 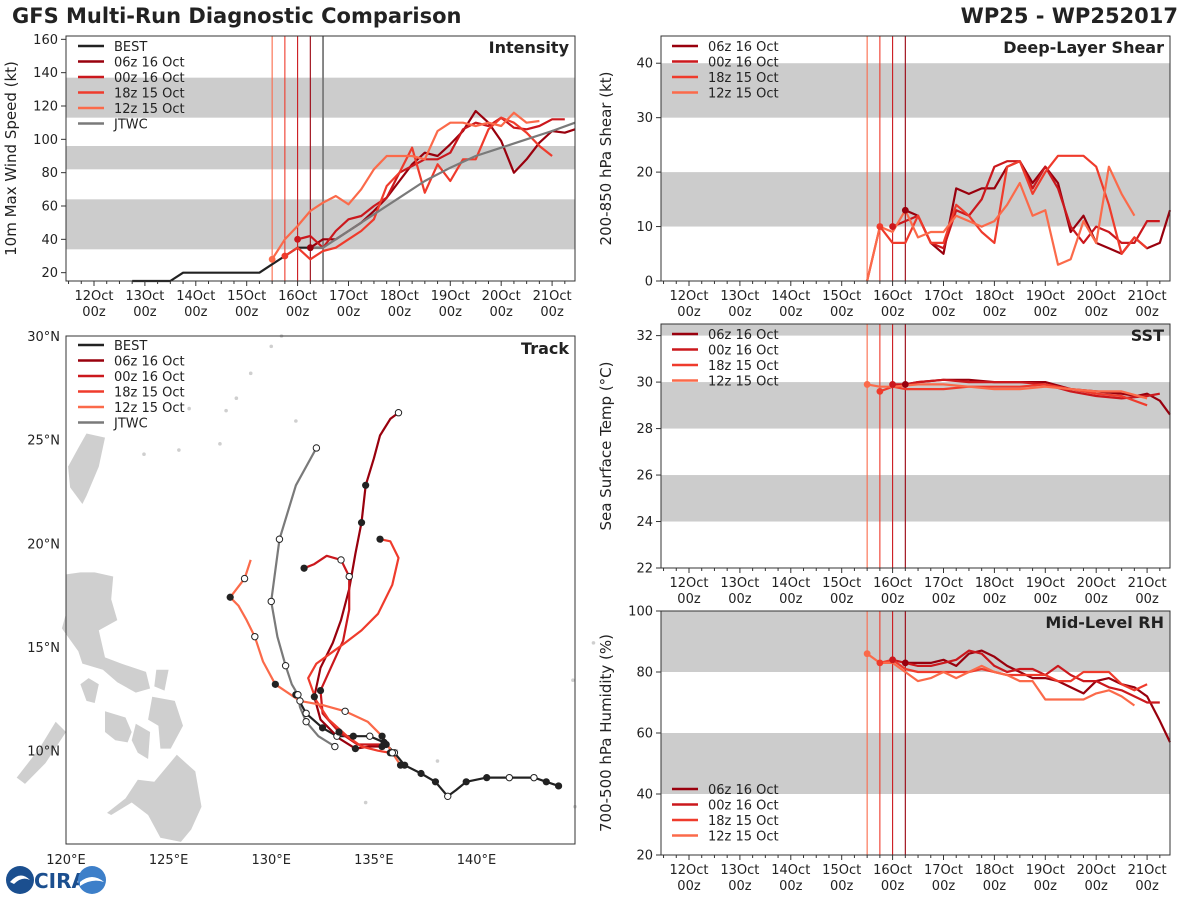 I want to click on x-tick-label: 20Oct, so click(x=1096, y=583).